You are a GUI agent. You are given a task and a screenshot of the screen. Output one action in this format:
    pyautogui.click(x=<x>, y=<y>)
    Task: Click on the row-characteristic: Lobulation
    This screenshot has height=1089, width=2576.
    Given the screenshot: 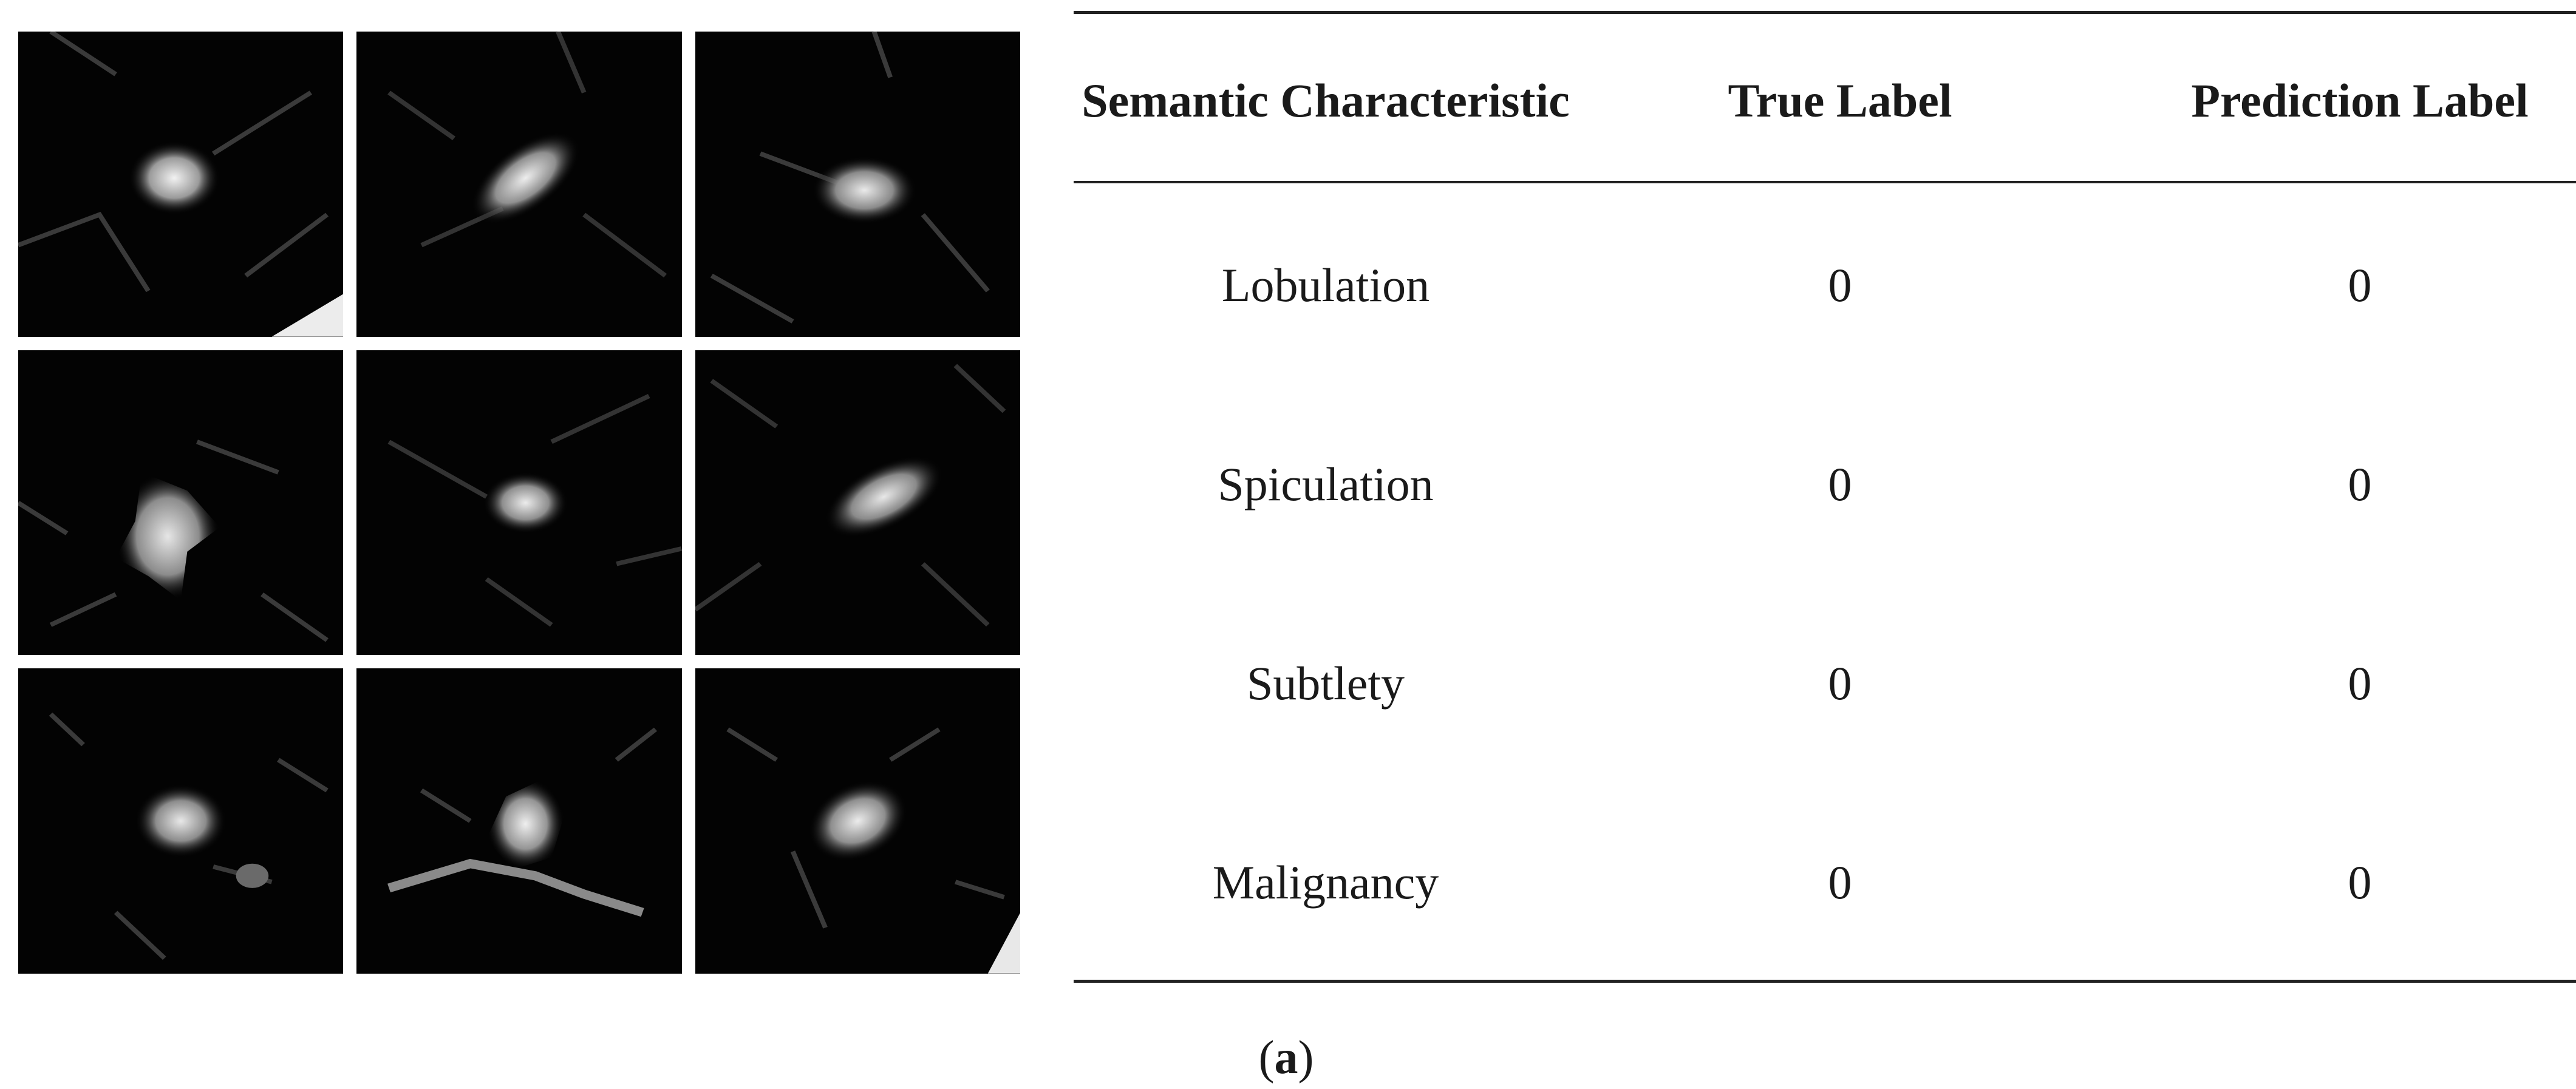 What is the action you would take?
    pyautogui.click(x=1326, y=285)
    